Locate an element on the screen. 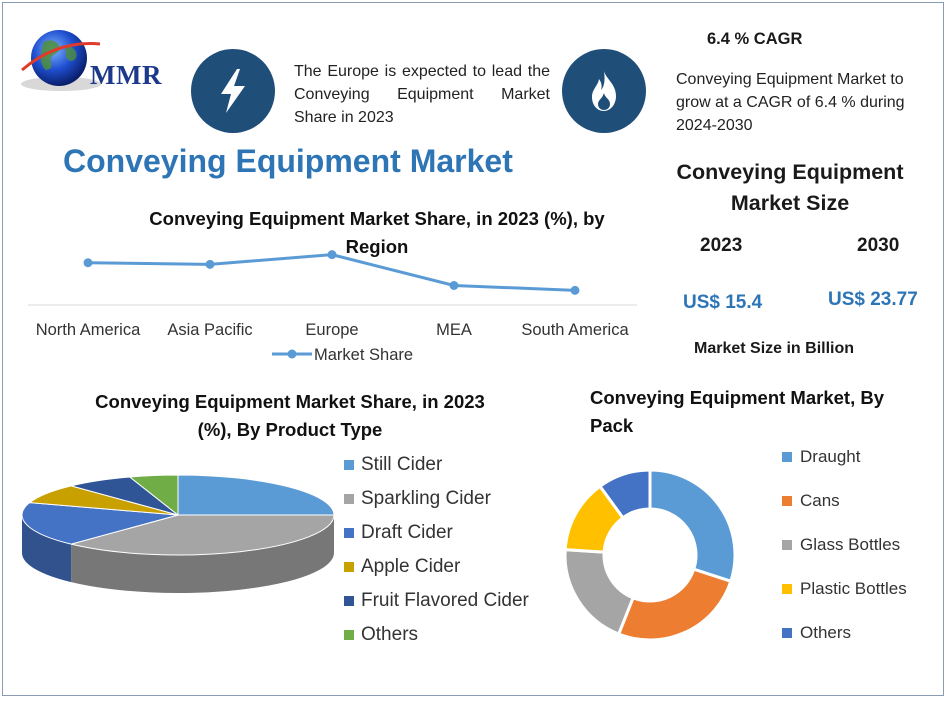 The image size is (950, 701). pack-chart-title: Conveying Equipment Market, By Pack is located at coordinates (737, 411).